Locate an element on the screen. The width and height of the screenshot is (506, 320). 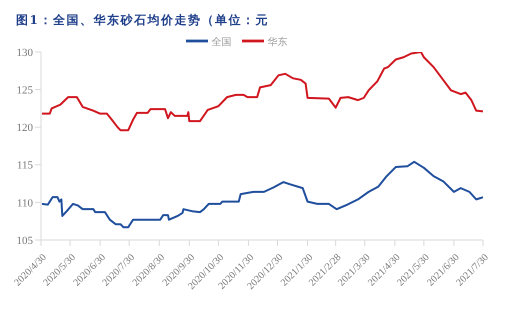
legend-label: 华东 is located at coordinates (278, 42).